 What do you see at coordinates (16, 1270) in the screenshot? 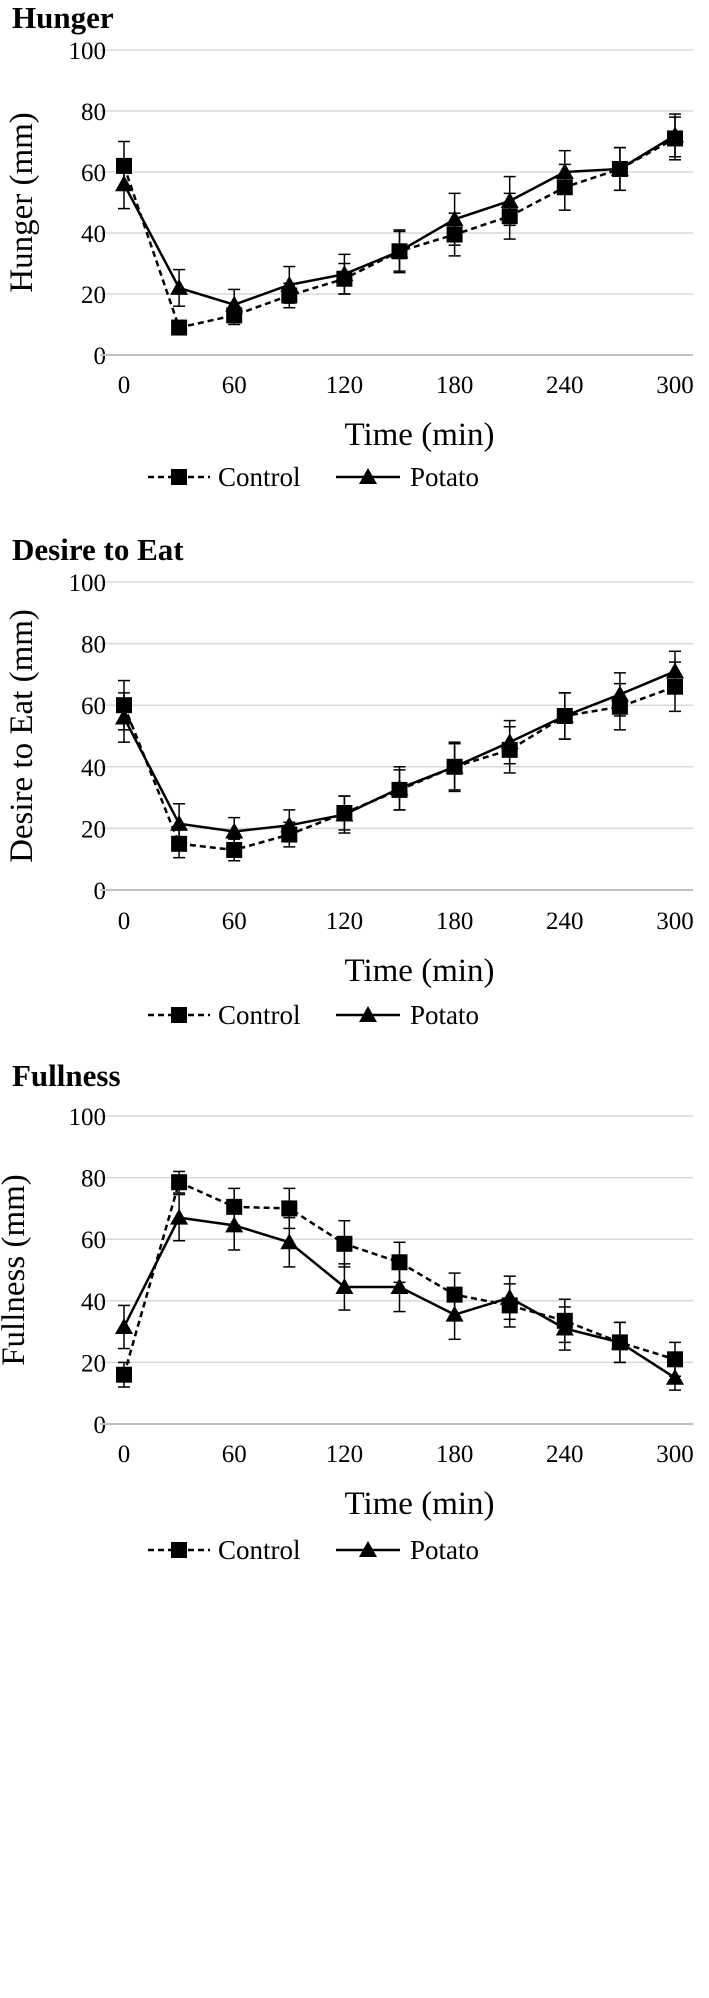
I see `y-axis-title: Fullness (mm)` at bounding box center [16, 1270].